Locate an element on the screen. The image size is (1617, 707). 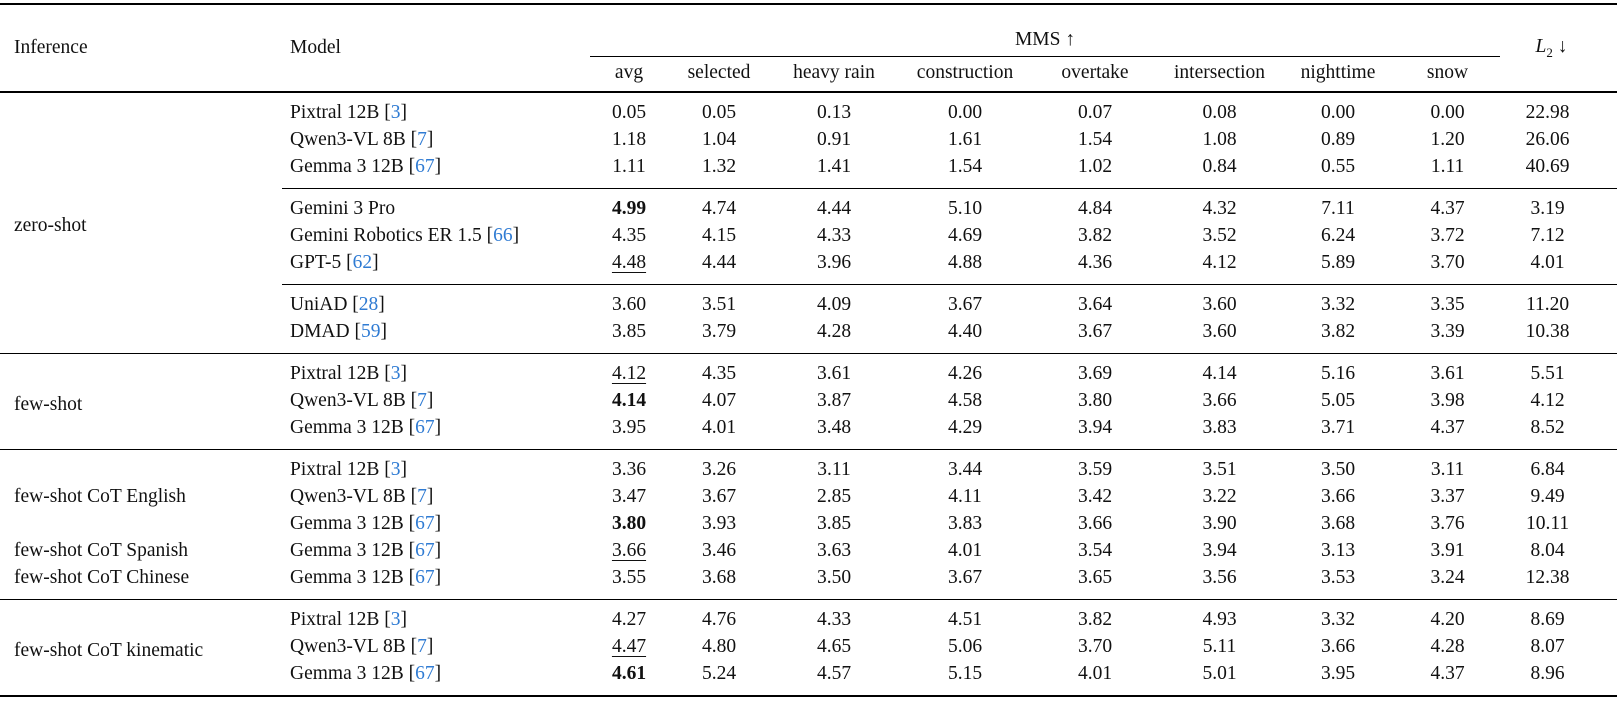
value-text: 0.55 is located at coordinates (1338, 167).